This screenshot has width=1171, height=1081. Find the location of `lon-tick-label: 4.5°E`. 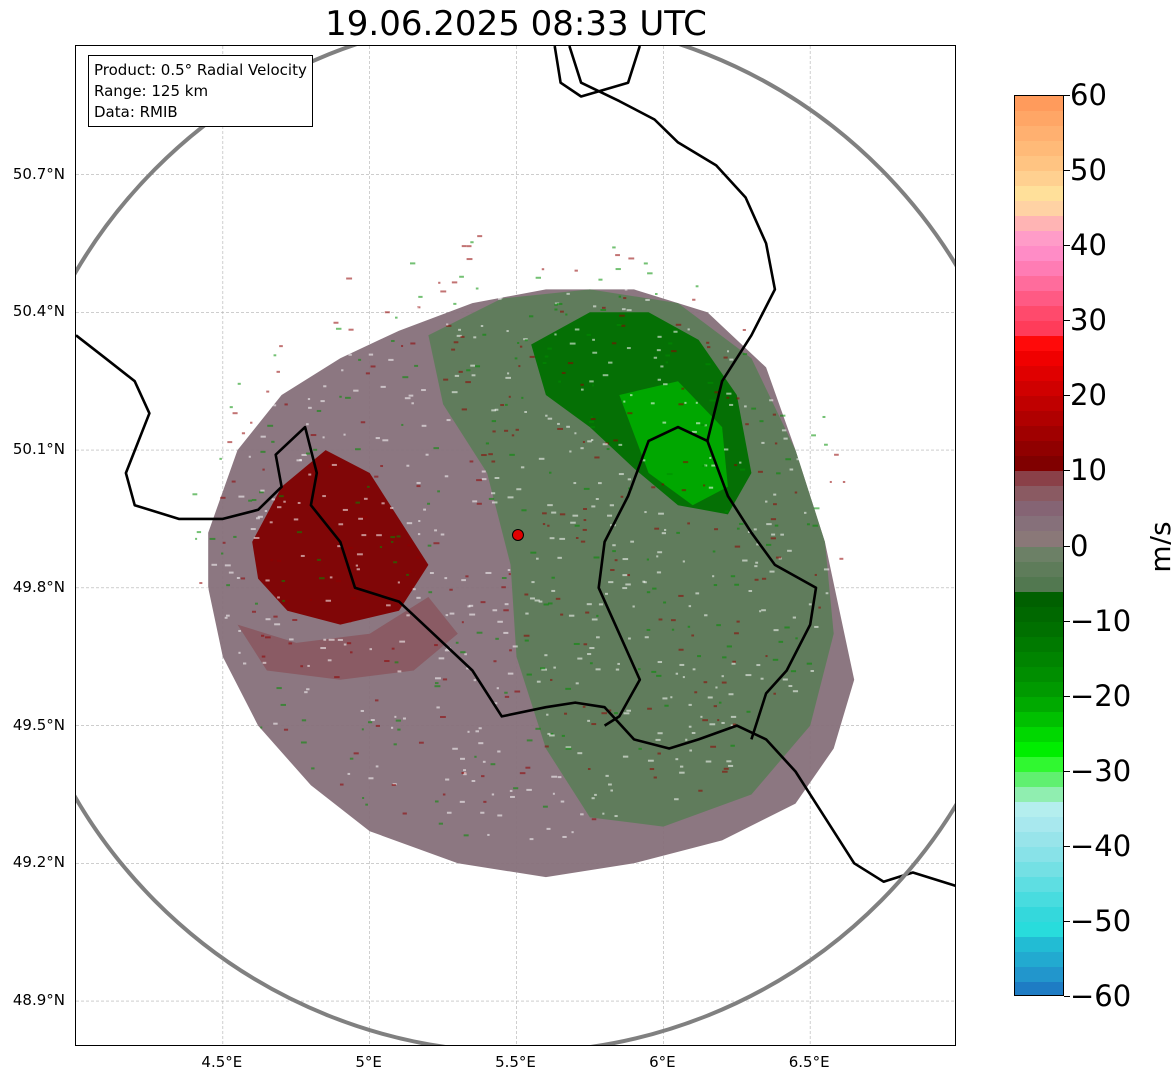

lon-tick-label: 4.5°E is located at coordinates (222, 1062).